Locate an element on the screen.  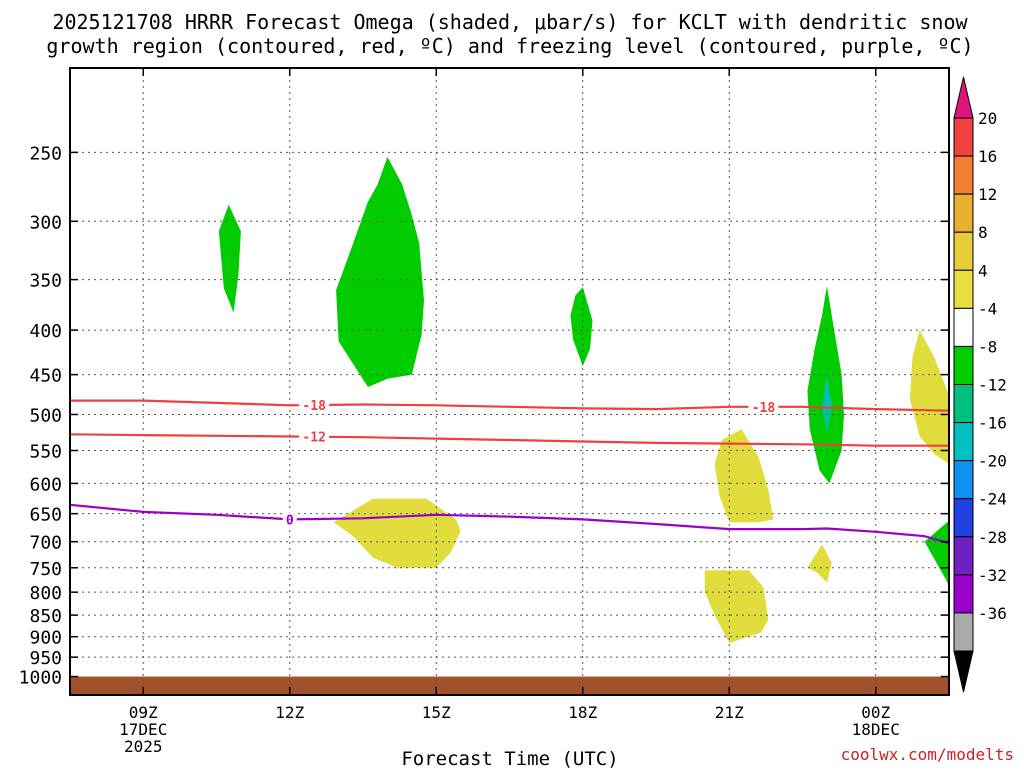
credit-text: coolwx.com/modelts is located at coordinates (927, 754).